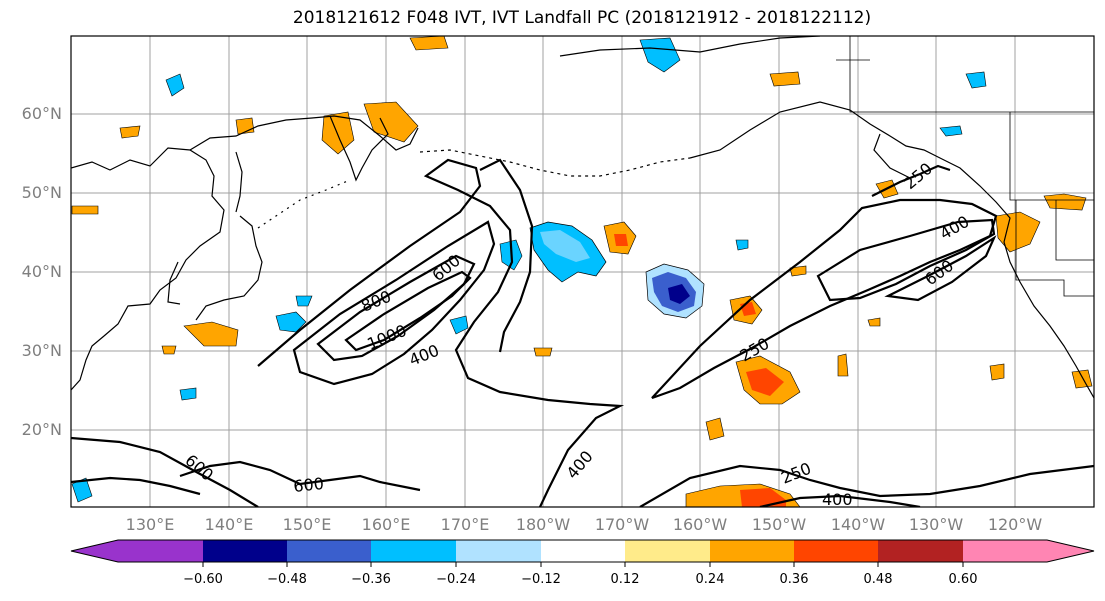  I want to click on latitude-label: 20°N, so click(41, 429).